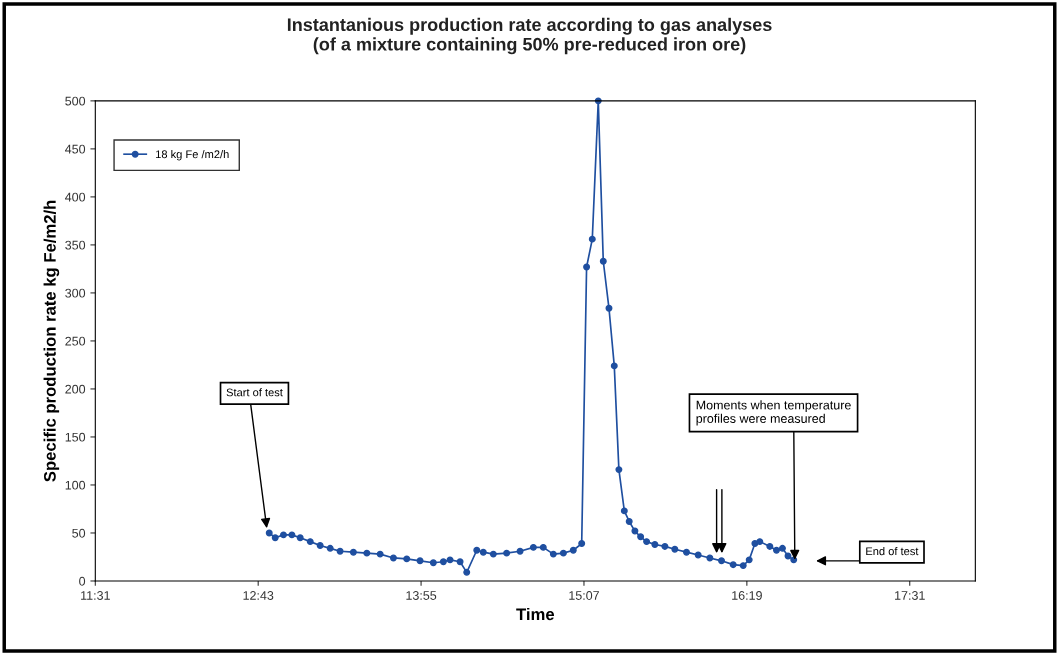 This screenshot has height=655, width=1059. I want to click on y-tick-label: 0, so click(82, 581).